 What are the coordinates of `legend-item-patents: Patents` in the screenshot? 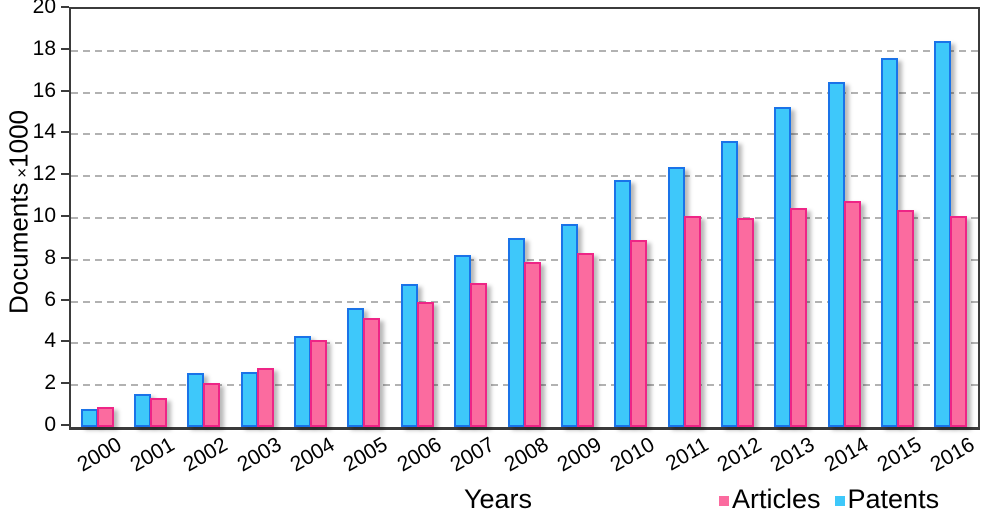 It's located at (887, 499).